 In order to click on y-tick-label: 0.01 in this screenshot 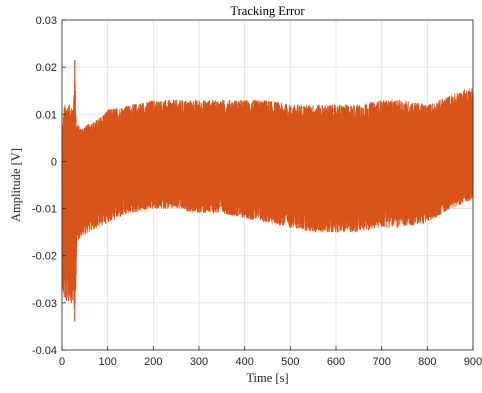, I will do `click(46, 115)`.